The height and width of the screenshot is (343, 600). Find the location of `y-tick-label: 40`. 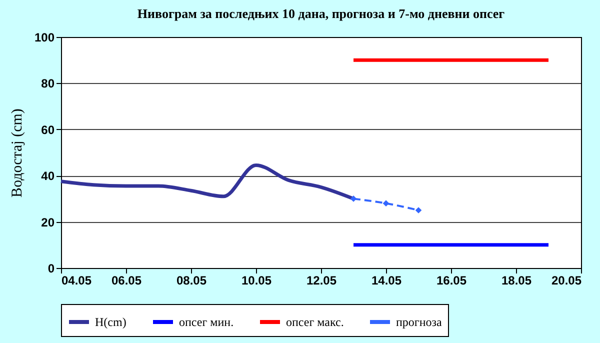

y-tick-label: 40 is located at coordinates (48, 176).